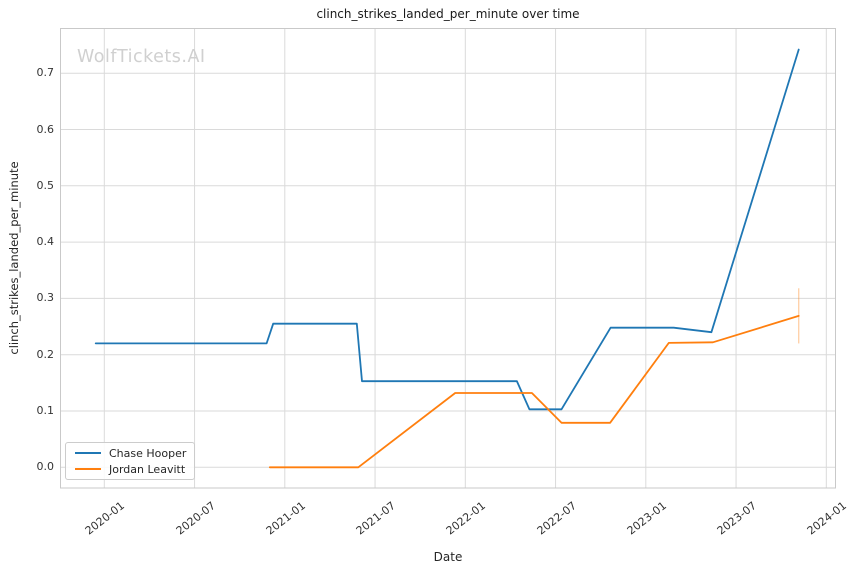 Image resolution: width=854 pixels, height=575 pixels. I want to click on y-tick-label: 0.6, so click(45, 129).